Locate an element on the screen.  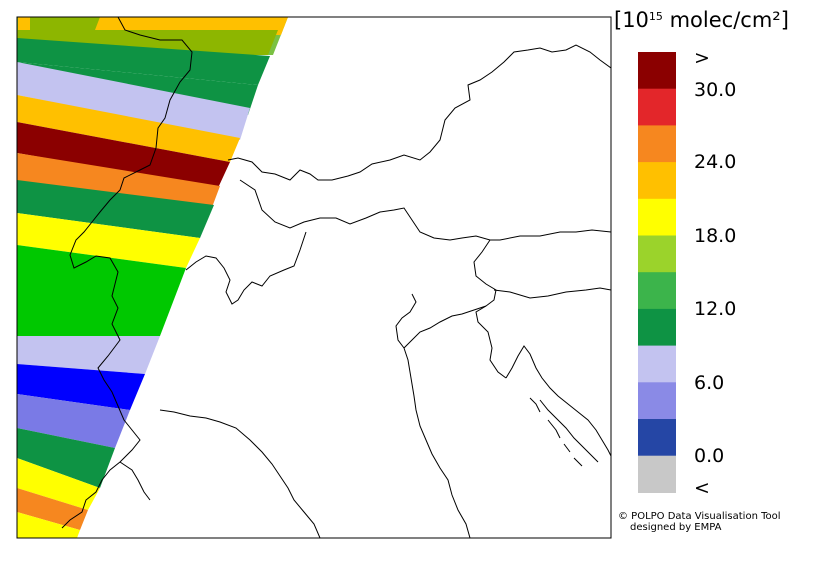
credit-line: © POLPO Data Visualisation Tool is located at coordinates (699, 516).